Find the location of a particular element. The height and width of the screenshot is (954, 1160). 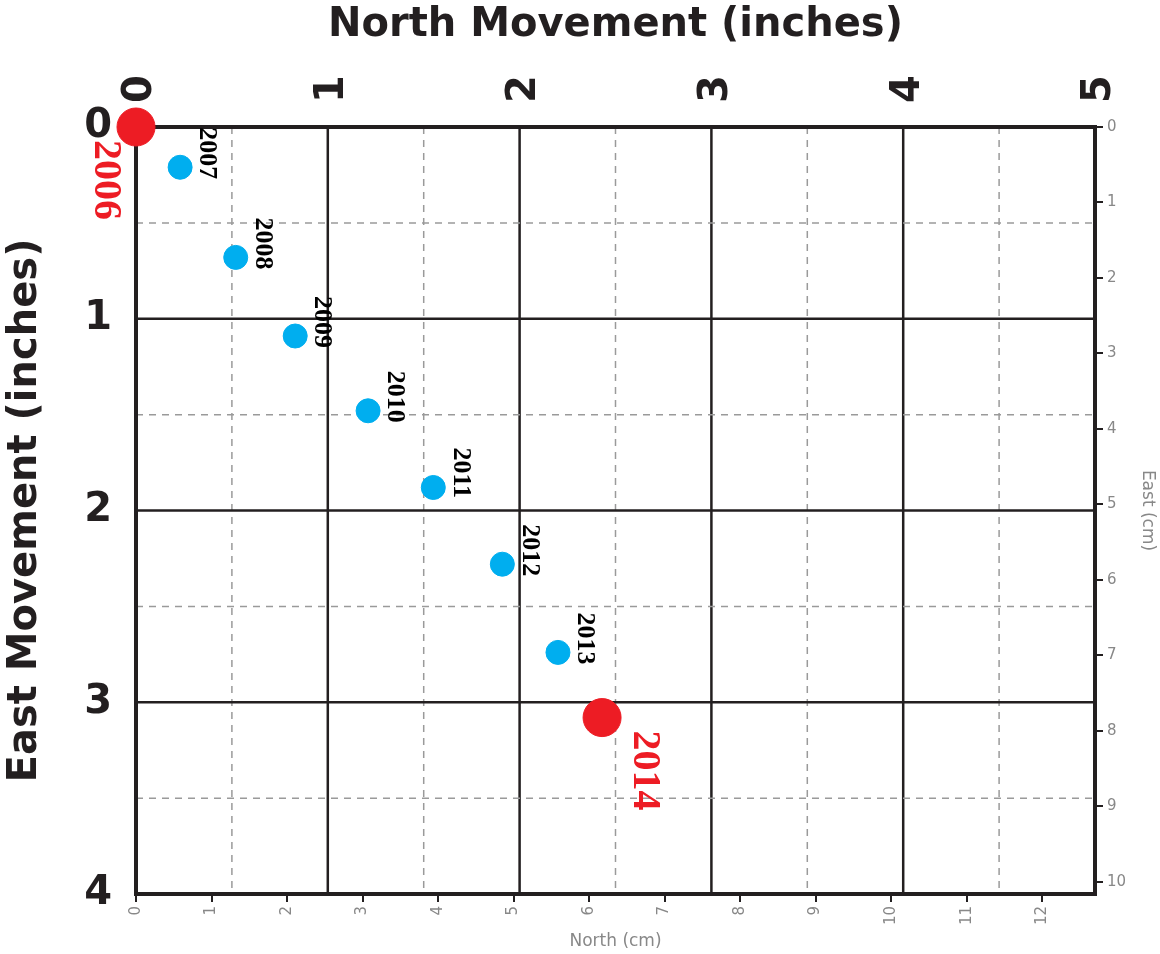

annotation: 2010 is located at coordinates (397, 396).